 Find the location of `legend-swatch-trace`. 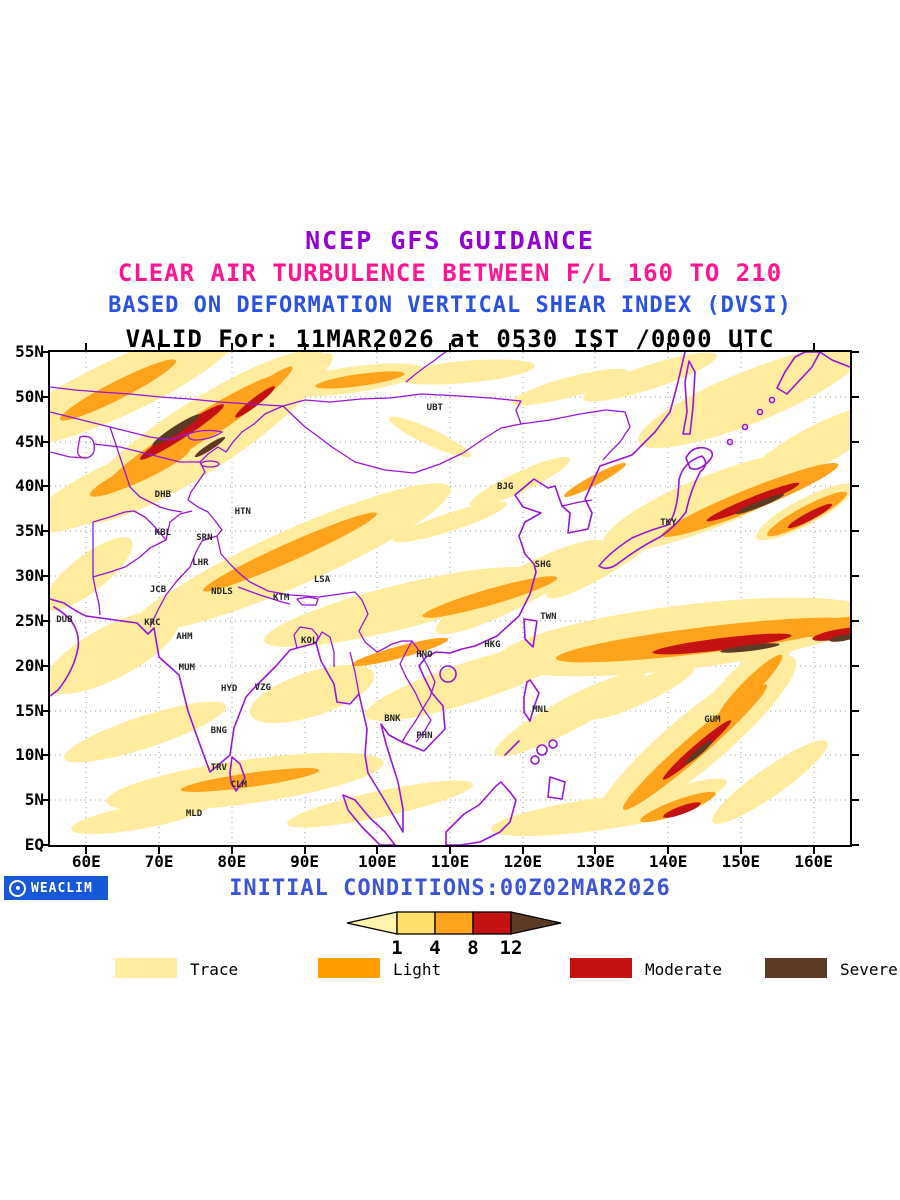

legend-swatch-trace is located at coordinates (146, 968).